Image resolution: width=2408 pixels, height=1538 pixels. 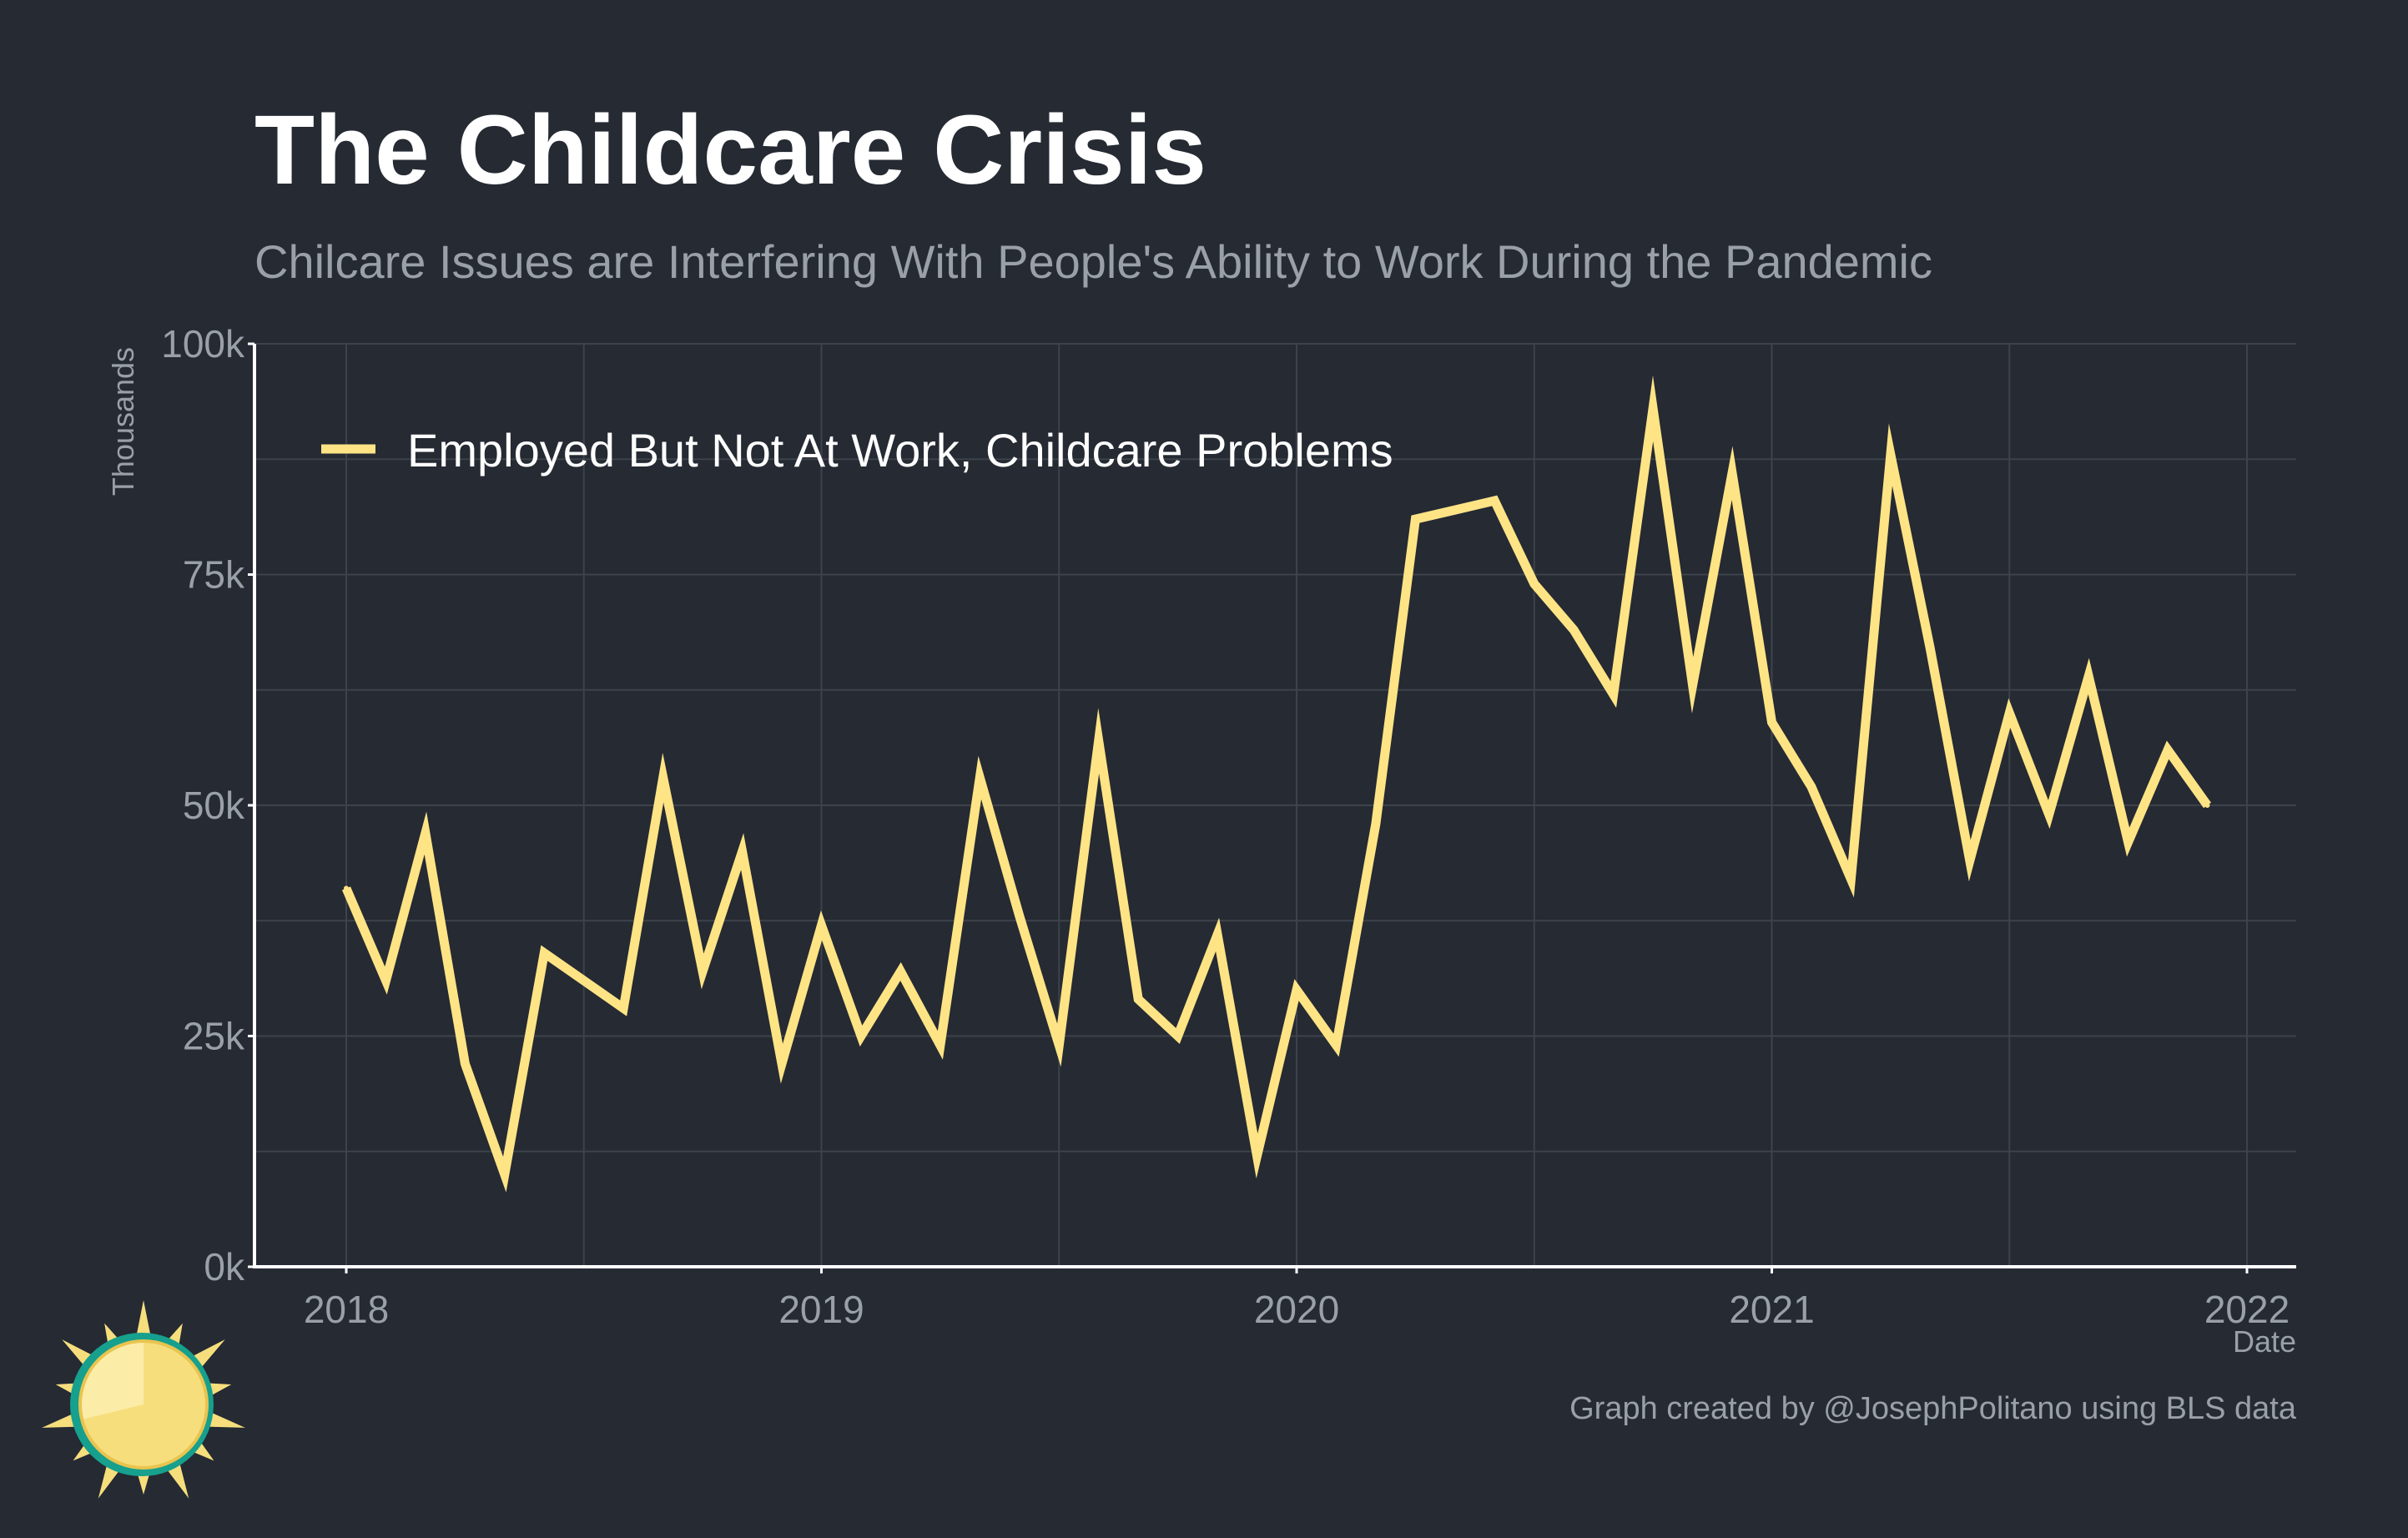 I want to click on x-tick-label: 2018, so click(x=346, y=1309).